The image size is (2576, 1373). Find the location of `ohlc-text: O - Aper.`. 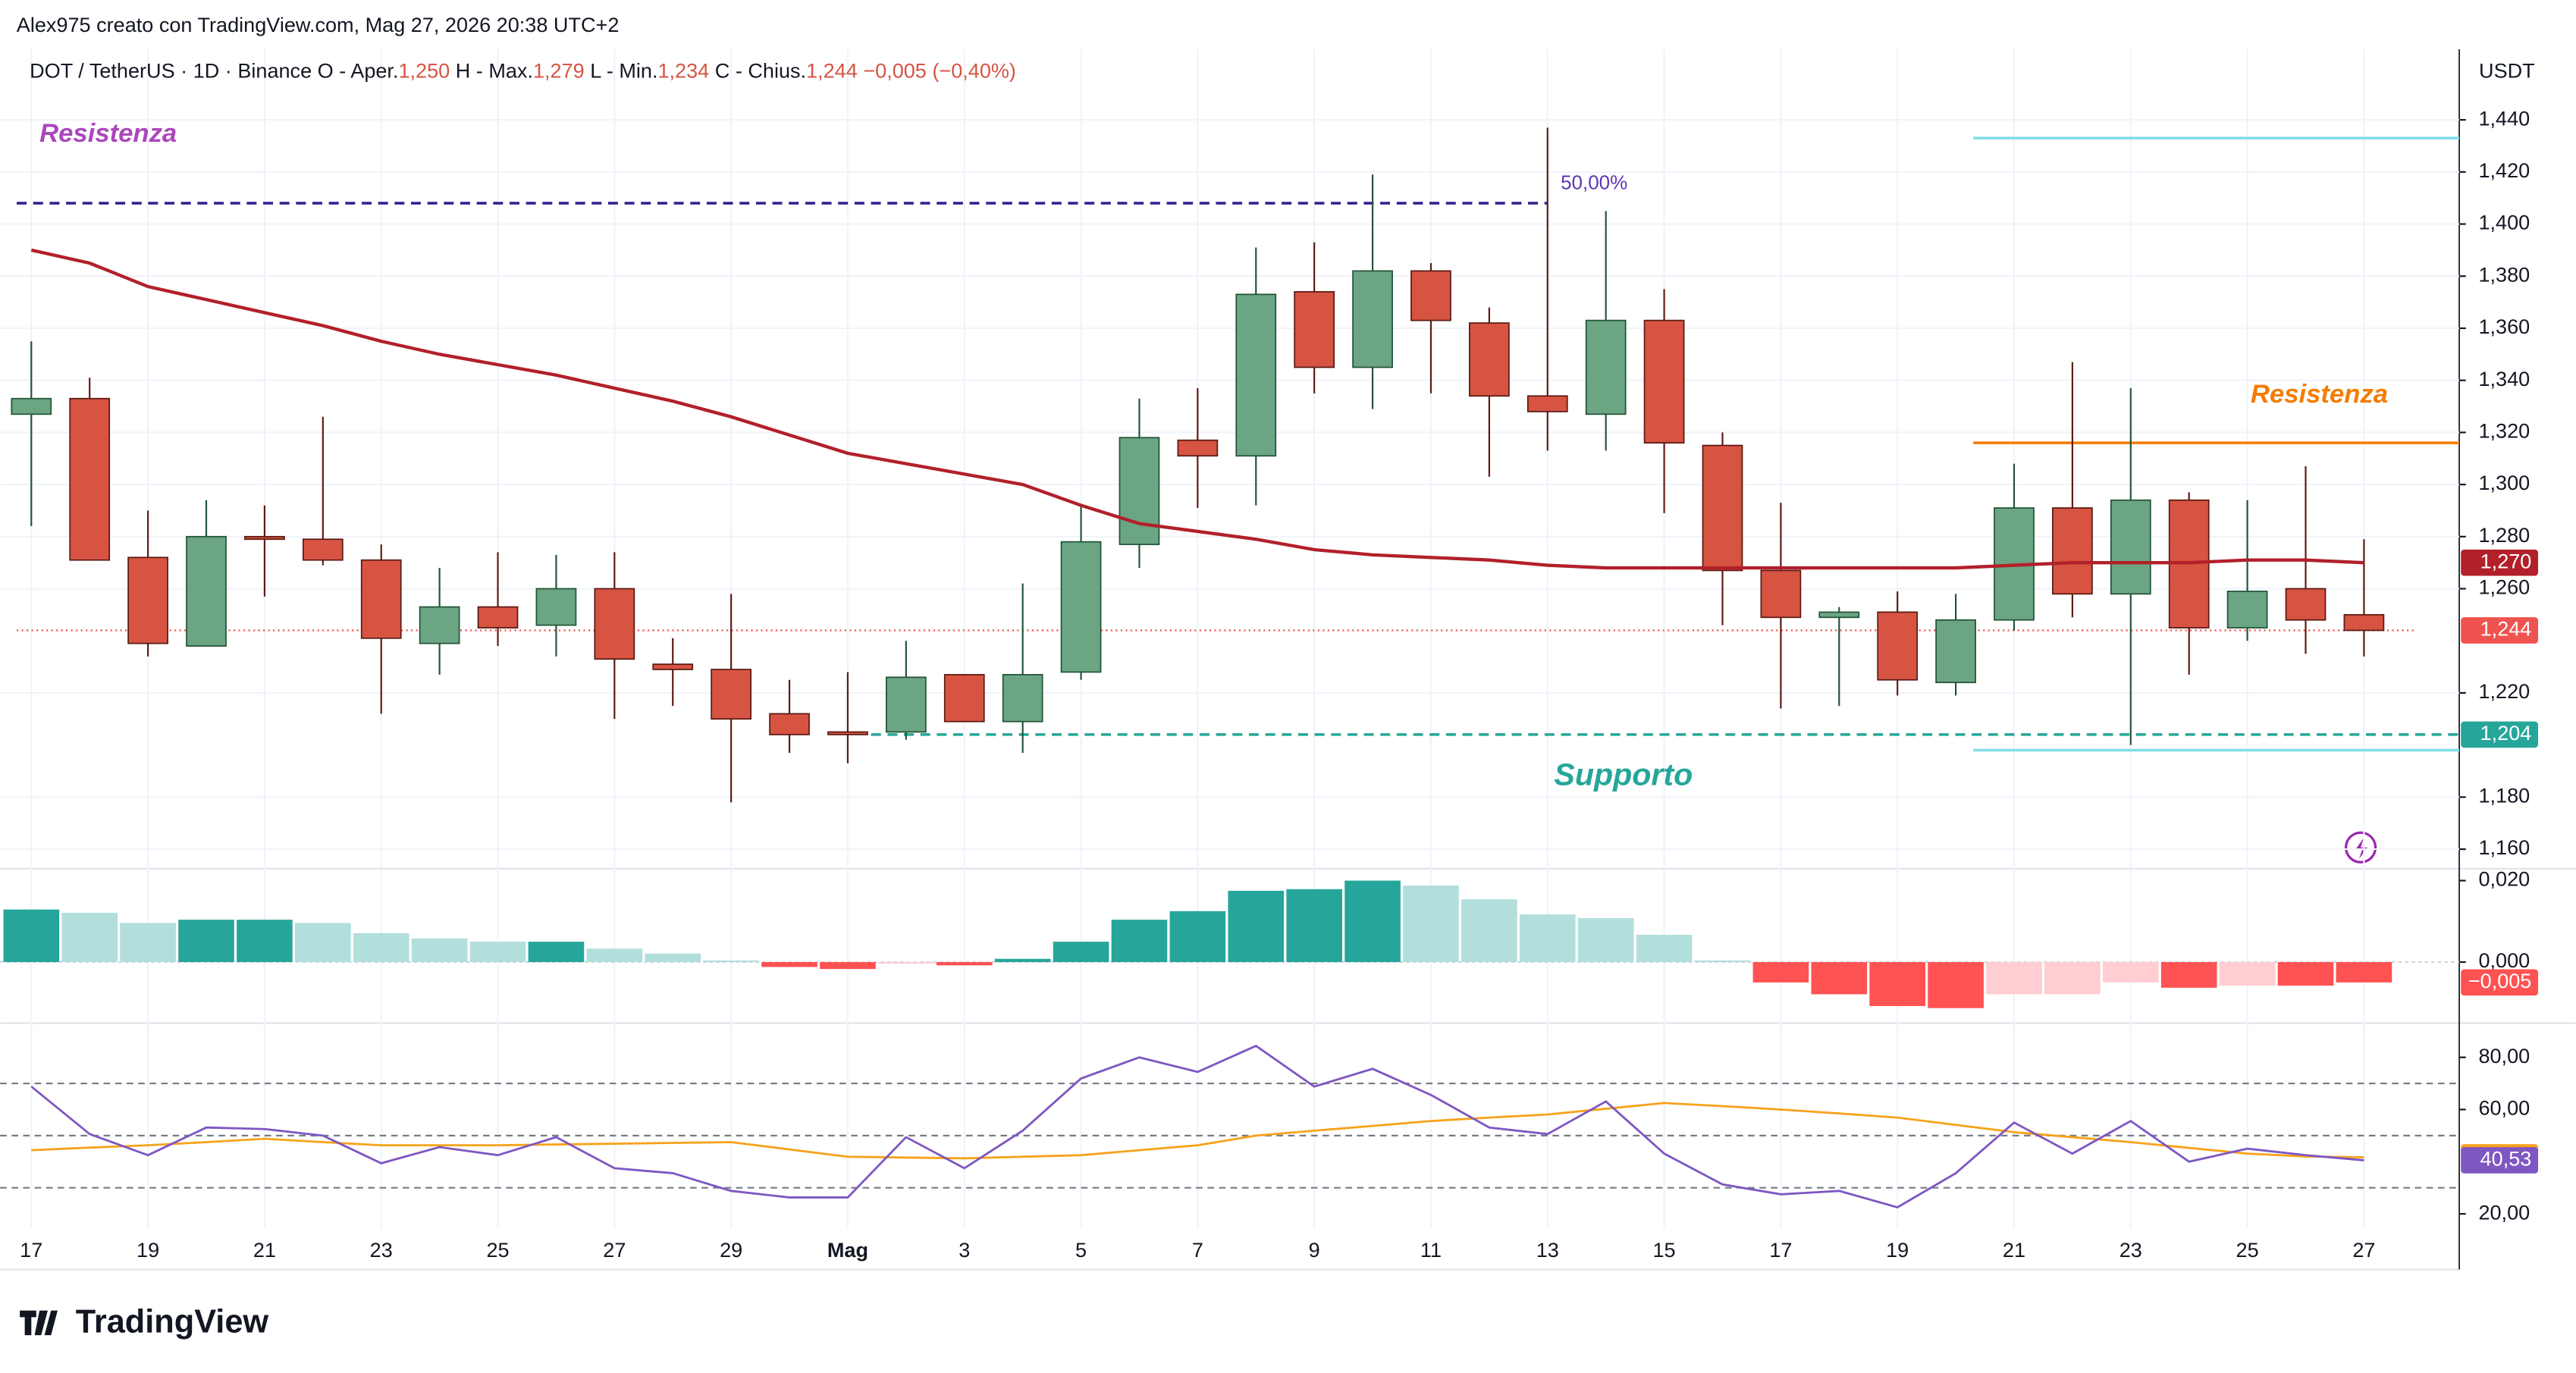

ohlc-text: O - Aper. is located at coordinates (358, 70).